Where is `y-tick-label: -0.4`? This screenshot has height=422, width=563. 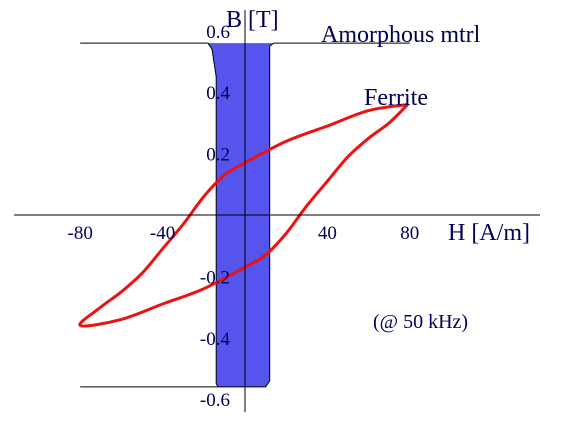 y-tick-label: -0.4 is located at coordinates (215, 339).